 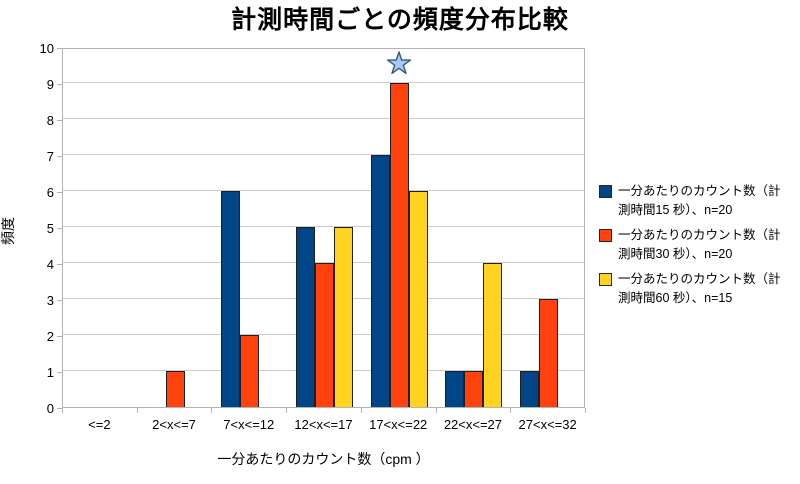 I want to click on y-tick-label: 4, so click(x=50, y=264).